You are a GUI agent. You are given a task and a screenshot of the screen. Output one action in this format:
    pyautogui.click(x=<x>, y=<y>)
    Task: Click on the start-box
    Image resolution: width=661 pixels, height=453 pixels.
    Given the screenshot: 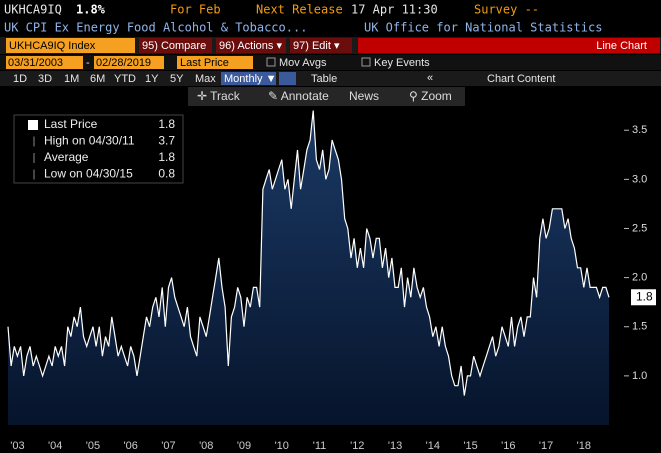 What is the action you would take?
    pyautogui.click(x=44, y=62)
    